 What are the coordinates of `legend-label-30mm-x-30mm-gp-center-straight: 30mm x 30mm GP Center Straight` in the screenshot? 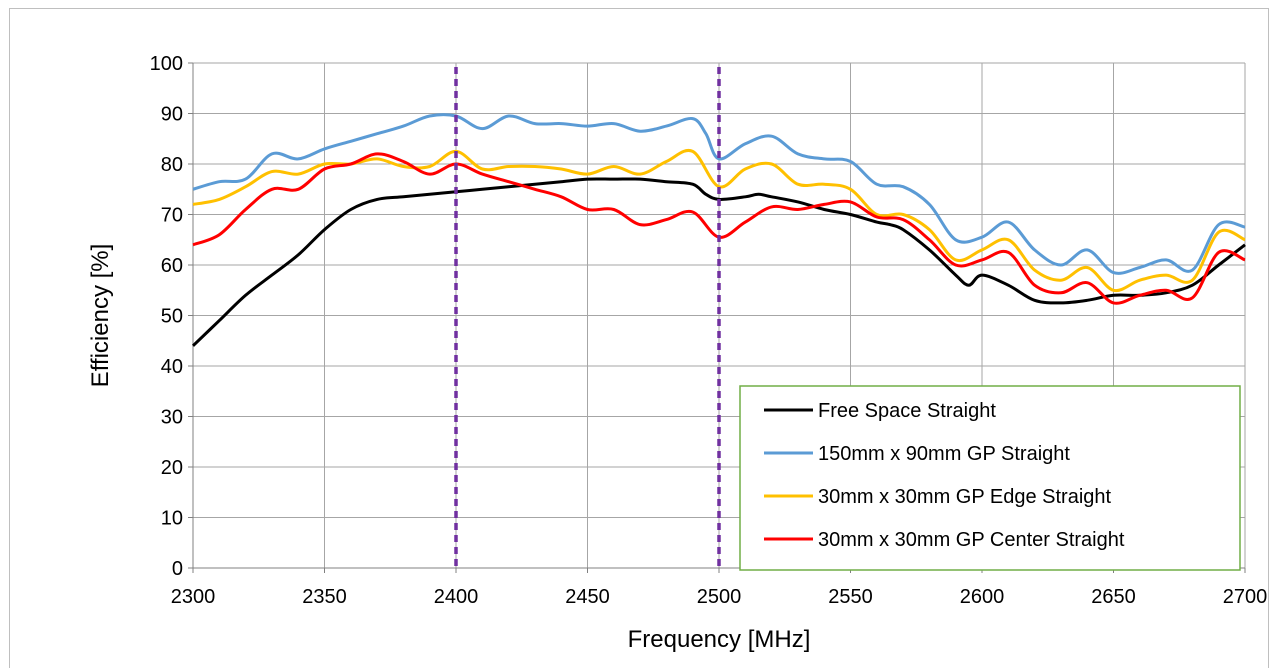 It's located at (971, 540).